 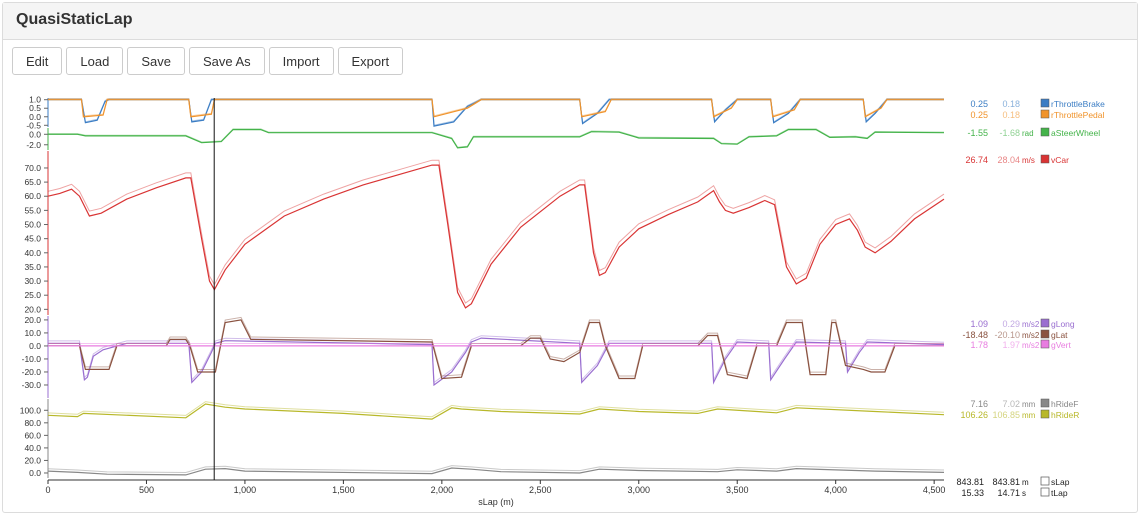 I want to click on y-tick-label: 40.0, so click(x=32, y=253).